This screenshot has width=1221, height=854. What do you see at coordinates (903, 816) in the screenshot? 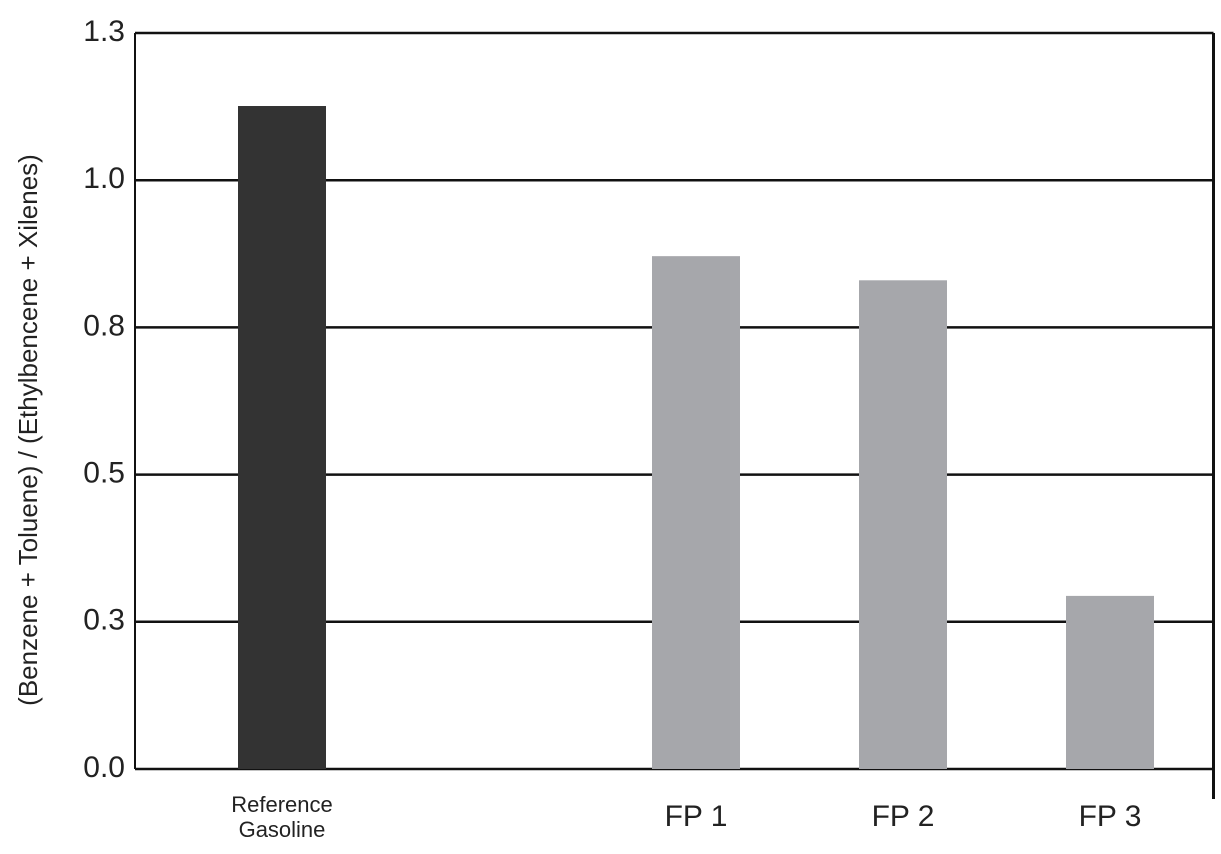
I see `x-tick-label: FP 2` at bounding box center [903, 816].